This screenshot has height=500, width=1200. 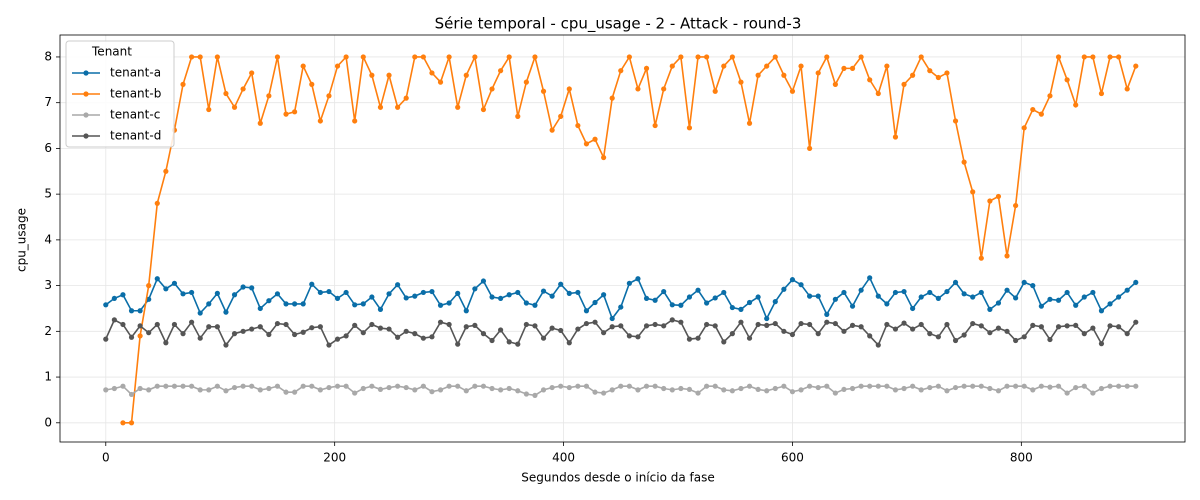 What do you see at coordinates (22, 240) in the screenshot?
I see `y-axis-label: cpu_usage` at bounding box center [22, 240].